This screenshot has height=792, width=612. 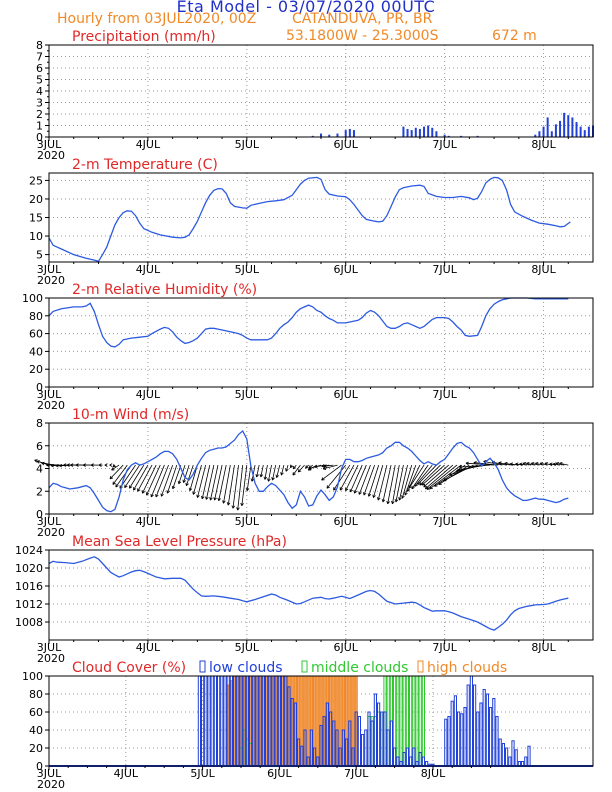 I want to click on y-tick-label: 10, so click(x=36, y=236).